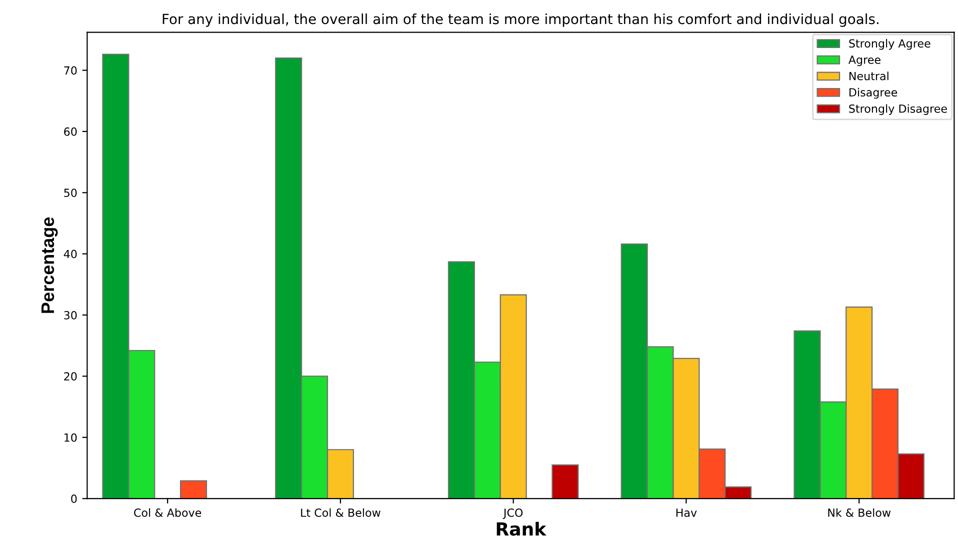 This screenshot has width=958, height=539. Describe the element at coordinates (340, 512) in the screenshot. I see `x-tick-label: Lt Col & Below` at that location.